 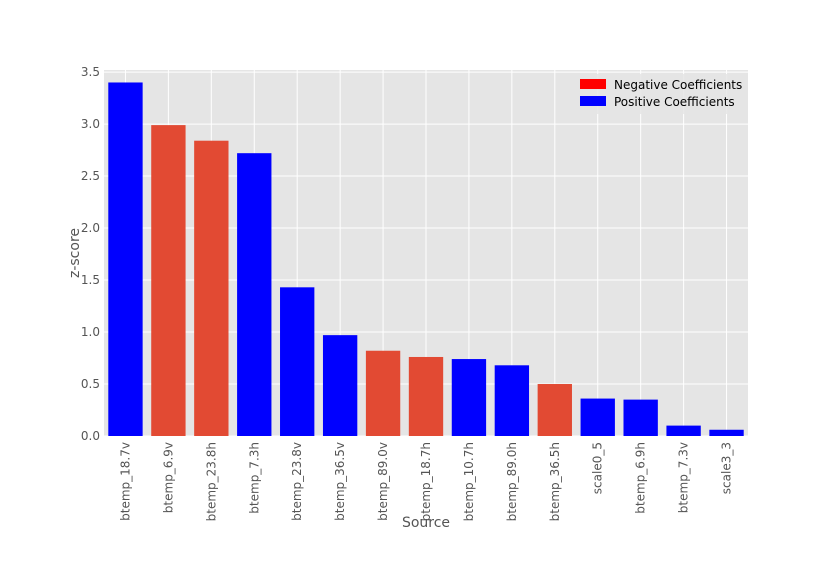 What do you see at coordinates (383, 481) in the screenshot?
I see `x-tick-label: btemp_89.0v` at bounding box center [383, 481].